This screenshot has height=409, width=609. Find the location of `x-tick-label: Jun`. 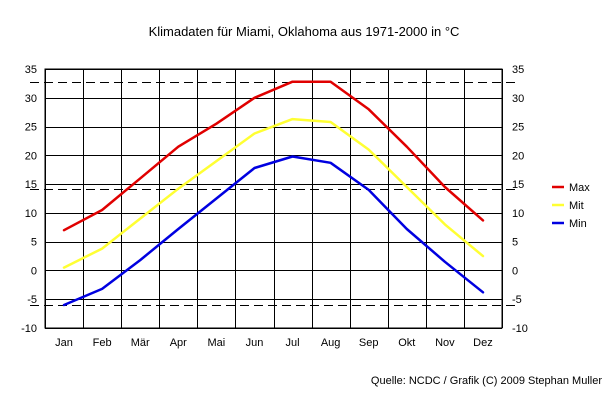

x-tick-label: Jun is located at coordinates (255, 343).